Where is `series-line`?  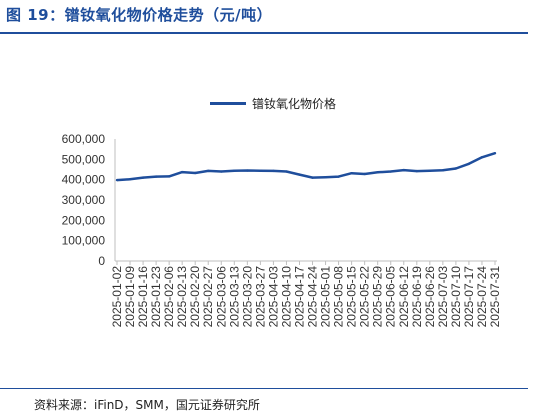
series-line is located at coordinates (306, 167).